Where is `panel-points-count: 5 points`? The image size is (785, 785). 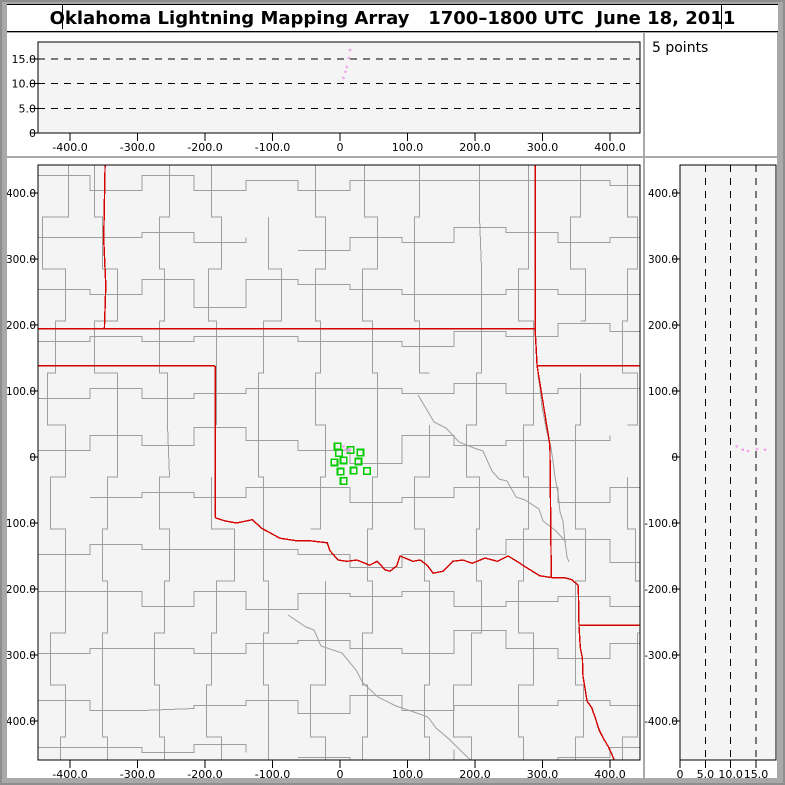 panel-points-count: 5 points is located at coordinates (711, 94).